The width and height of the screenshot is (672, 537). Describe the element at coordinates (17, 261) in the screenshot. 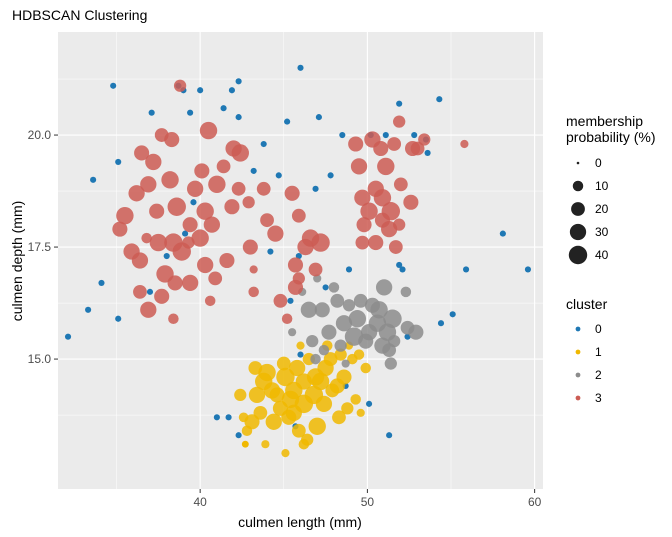

I see `y-axis-label: culmen depth (mm)` at that location.